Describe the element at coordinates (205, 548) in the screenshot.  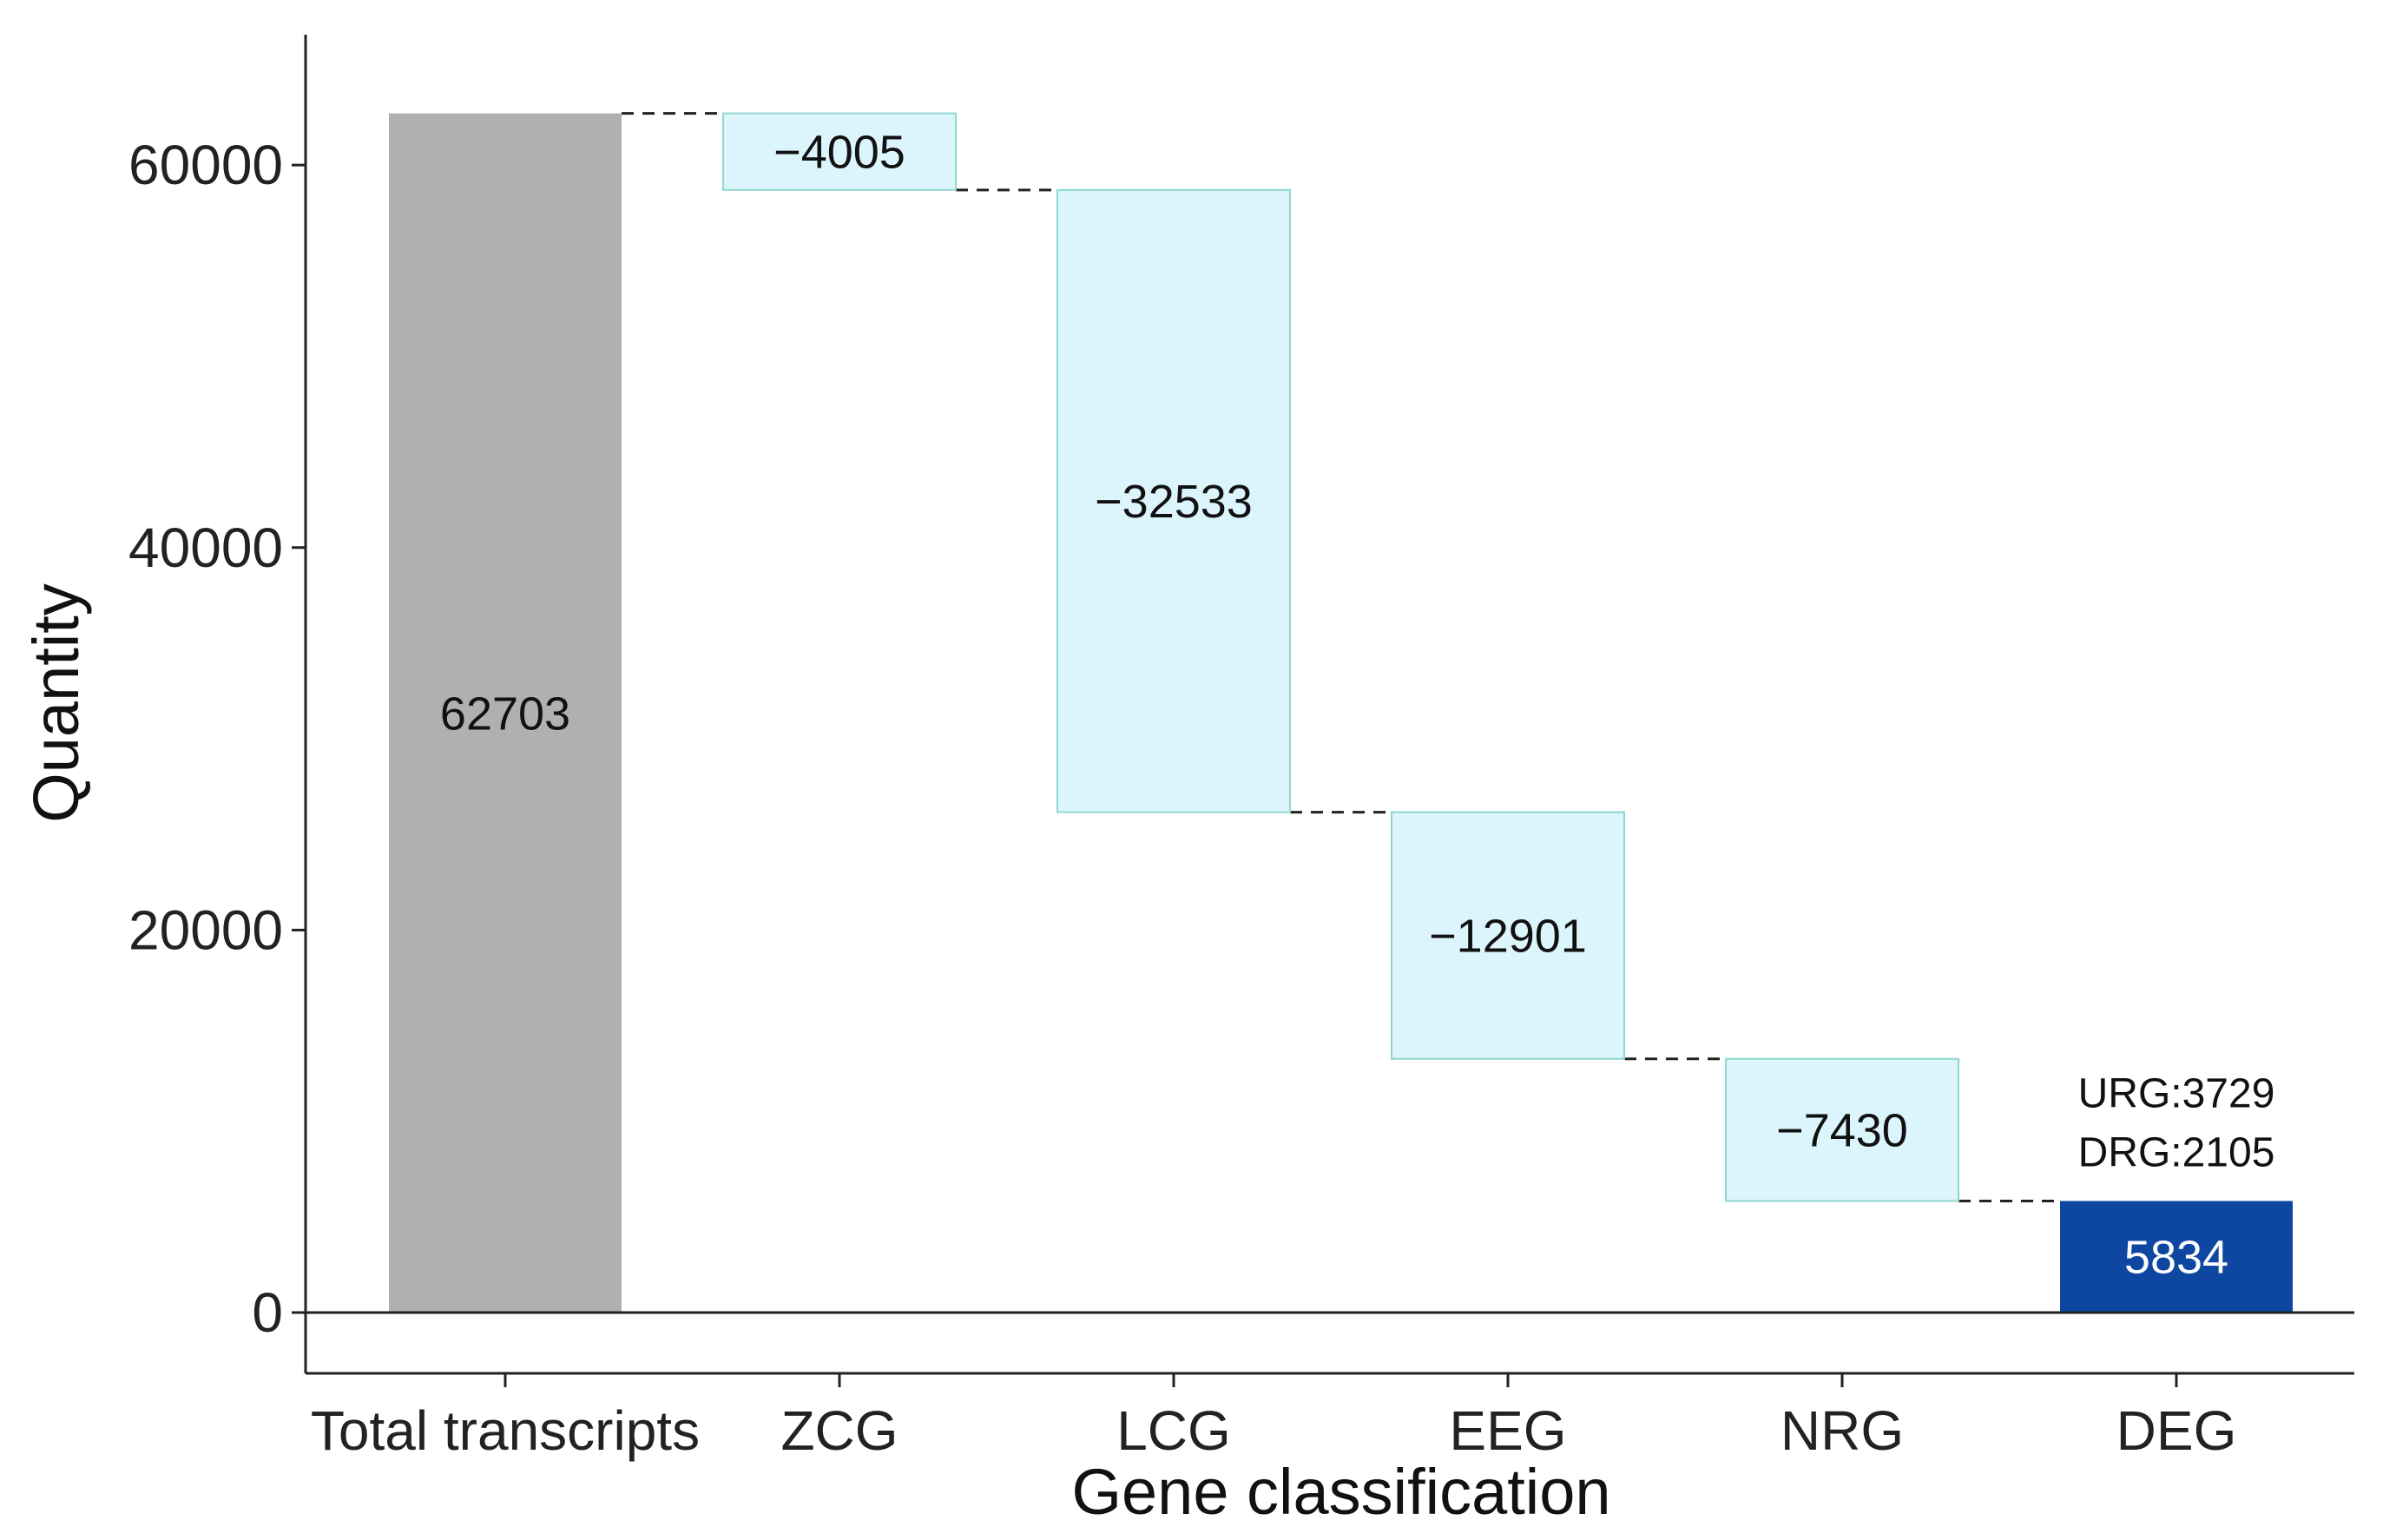
I see `y-tick-label: 40000` at that location.